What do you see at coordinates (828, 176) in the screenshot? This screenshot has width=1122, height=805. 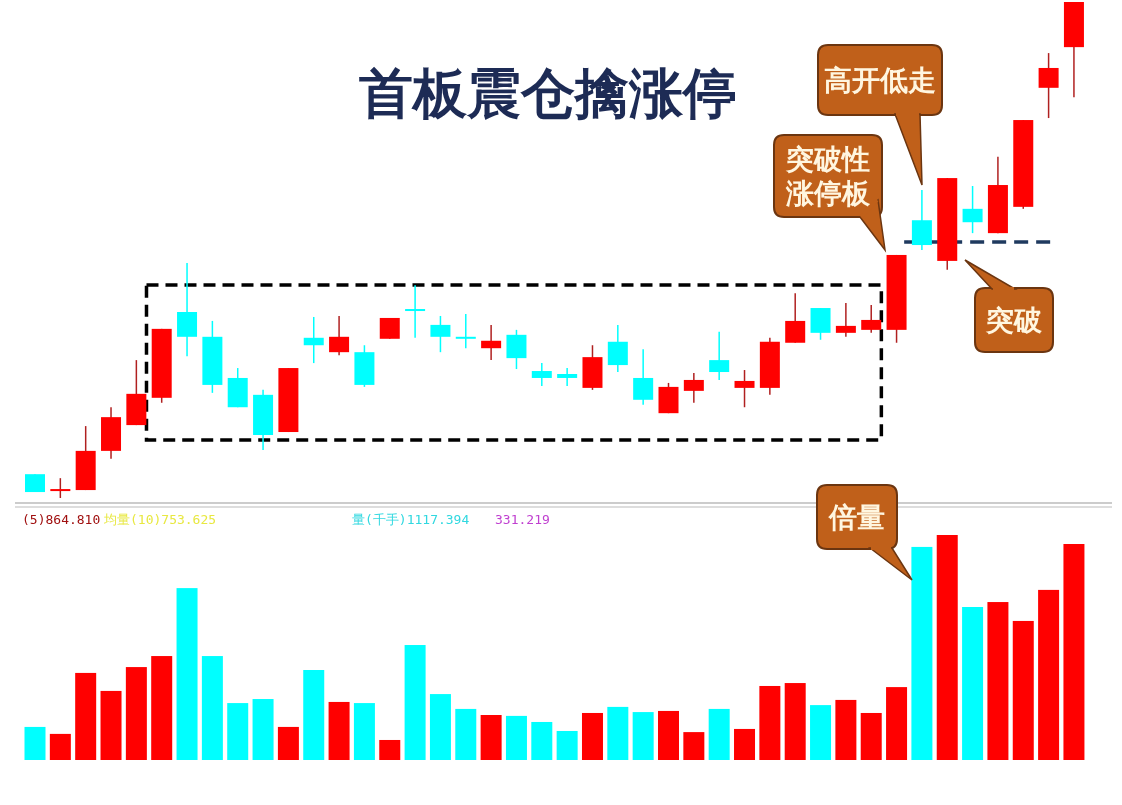 I see `annotation: 突破性涨停板` at bounding box center [828, 176].